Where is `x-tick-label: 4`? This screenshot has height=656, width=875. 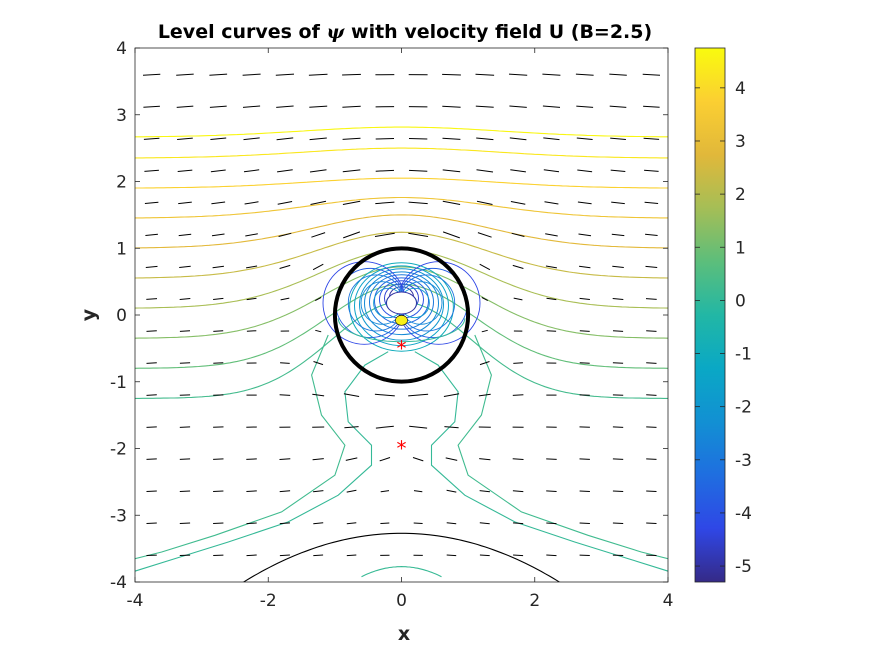
x-tick-label: 4 is located at coordinates (668, 601).